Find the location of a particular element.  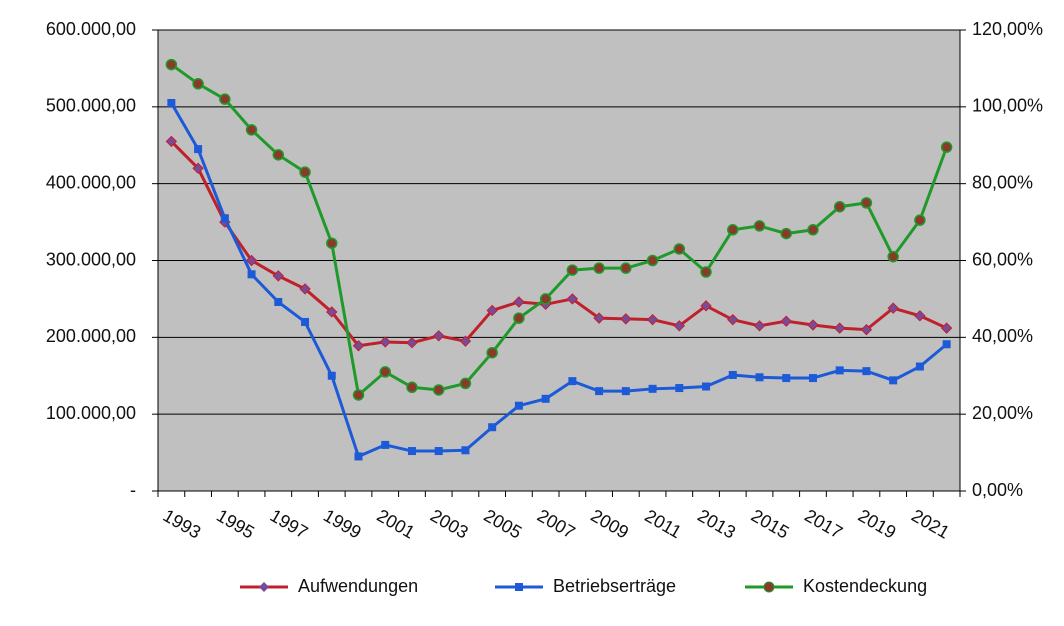

y2-tick-label: 60,00% is located at coordinates (1002, 259).